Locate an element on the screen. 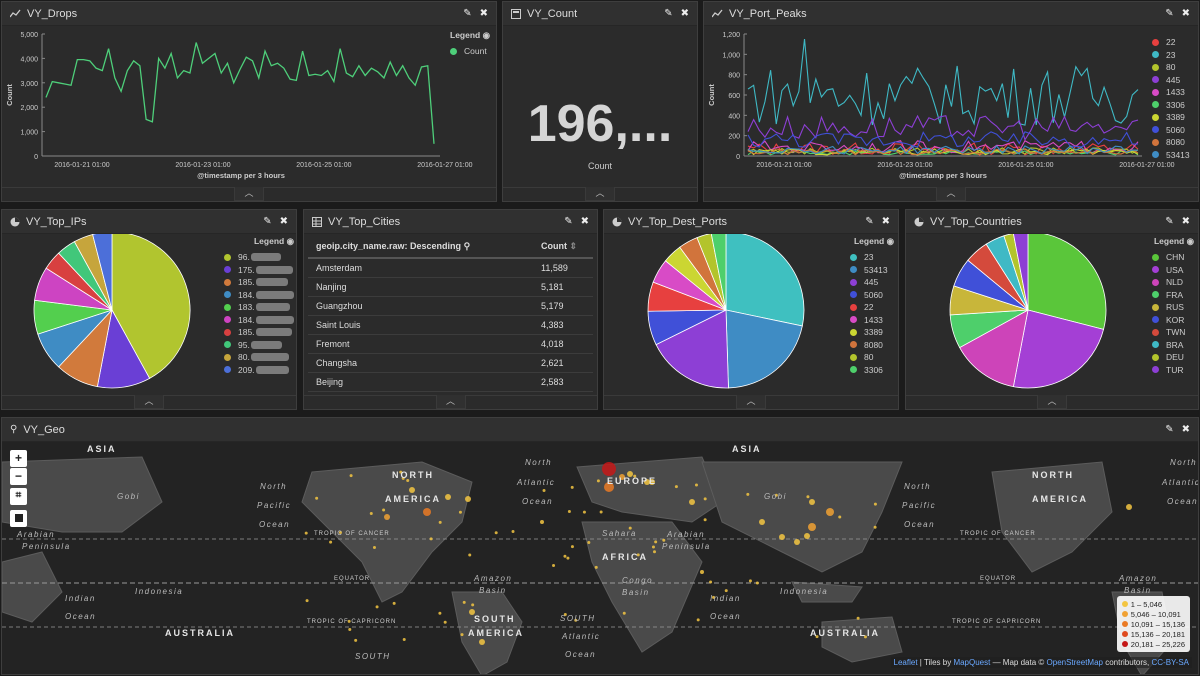 This screenshot has width=1200, height=676. table-row: Changsha 2,621 is located at coordinates (450, 363).